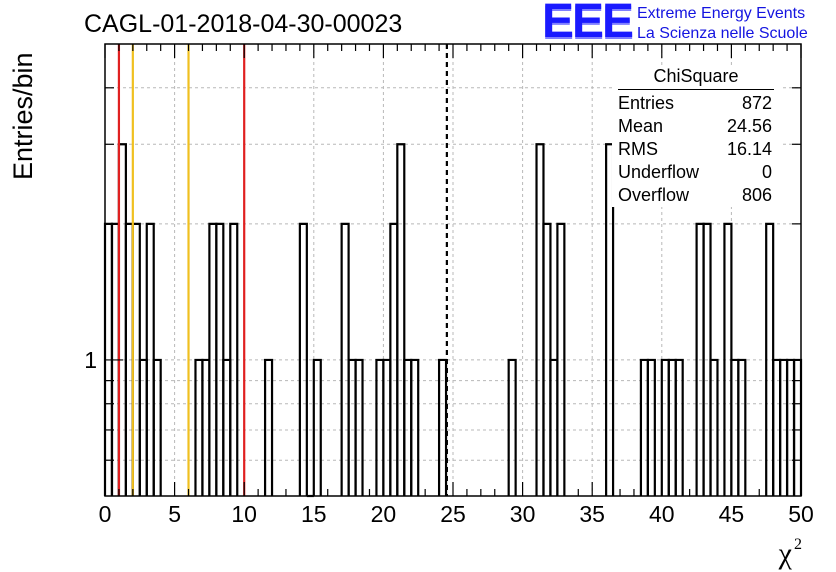 The width and height of the screenshot is (836, 572). What do you see at coordinates (523, 514) in the screenshot?
I see `x-tick-label: 30` at bounding box center [523, 514].